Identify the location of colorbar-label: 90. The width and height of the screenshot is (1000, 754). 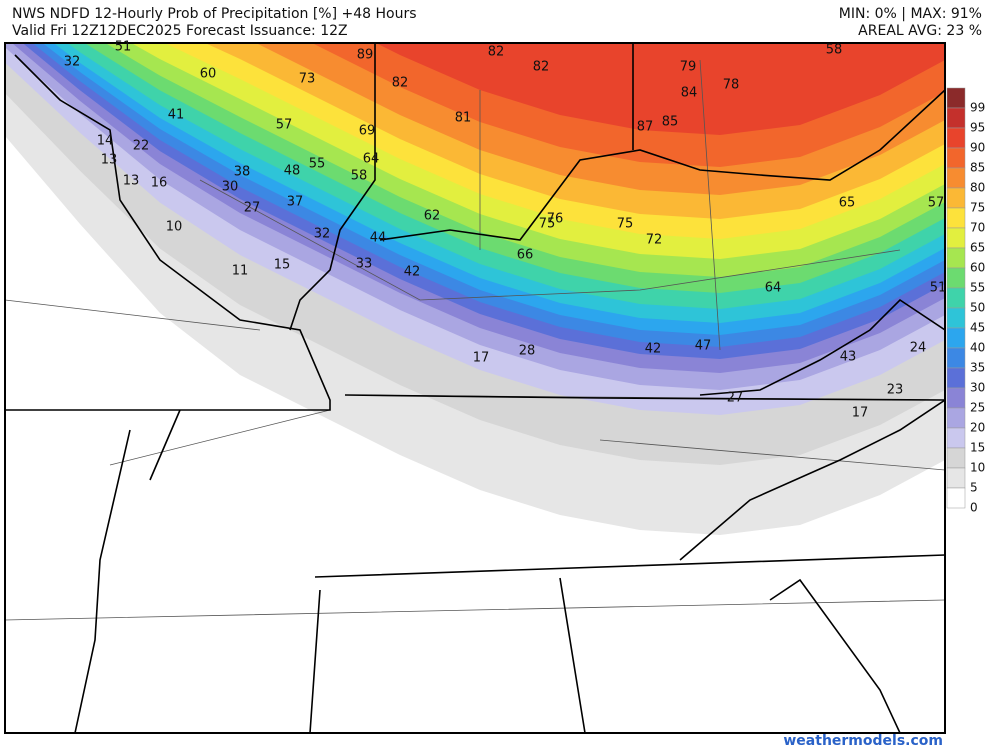
(977, 148).